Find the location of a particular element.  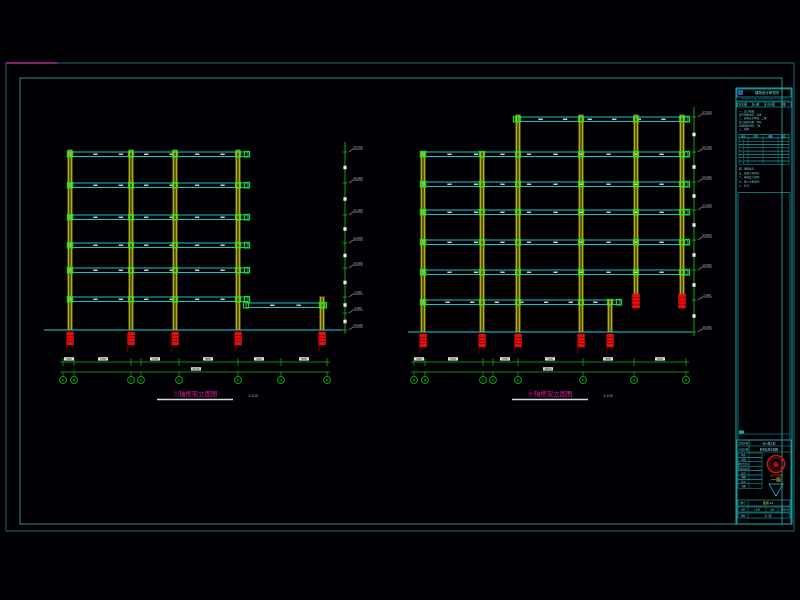

grid-bubble-label: B is located at coordinates (74, 380).